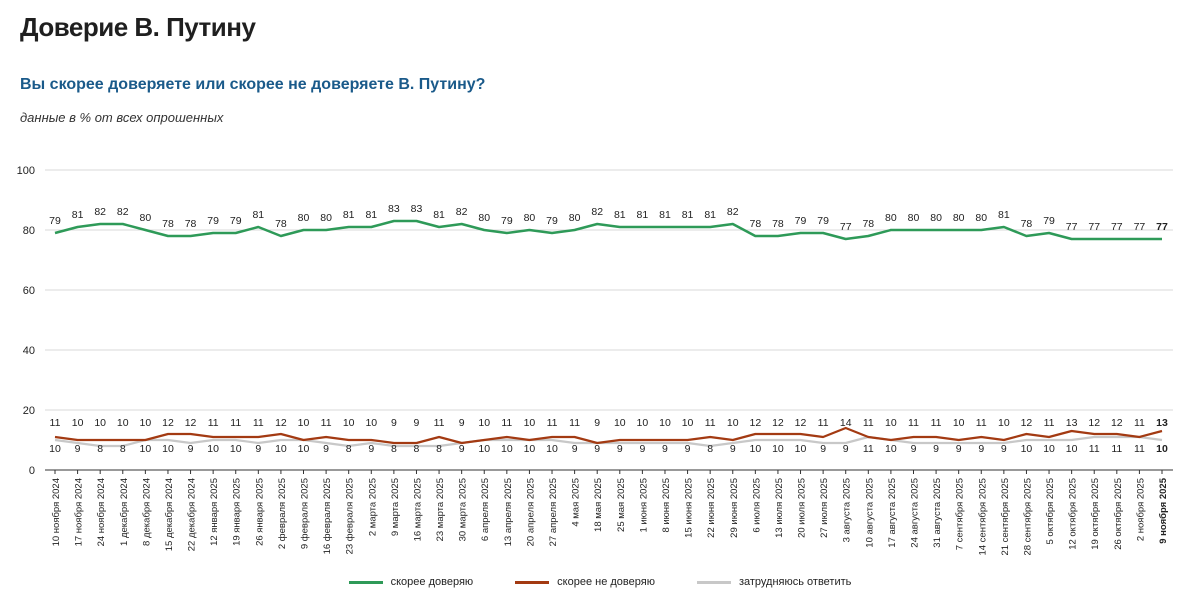 This screenshot has height=611, width=1200. I want to click on x-tick-label: 18 мая 2025, so click(598, 505).